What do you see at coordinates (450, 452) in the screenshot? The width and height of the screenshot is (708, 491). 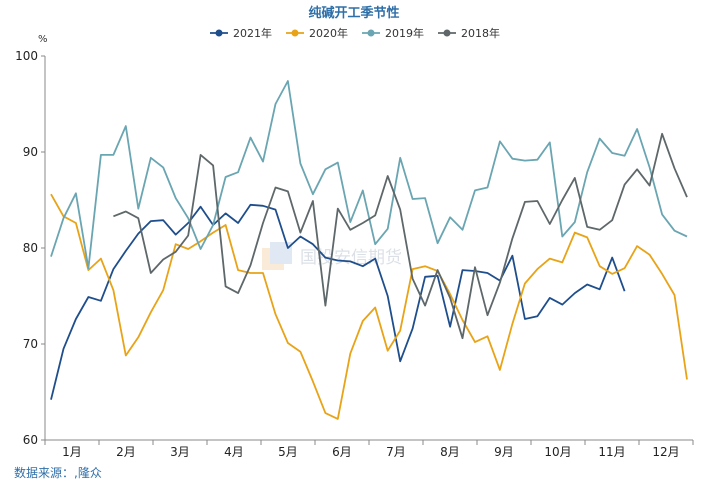 I see `x-tick-label: 8月` at bounding box center [450, 452].